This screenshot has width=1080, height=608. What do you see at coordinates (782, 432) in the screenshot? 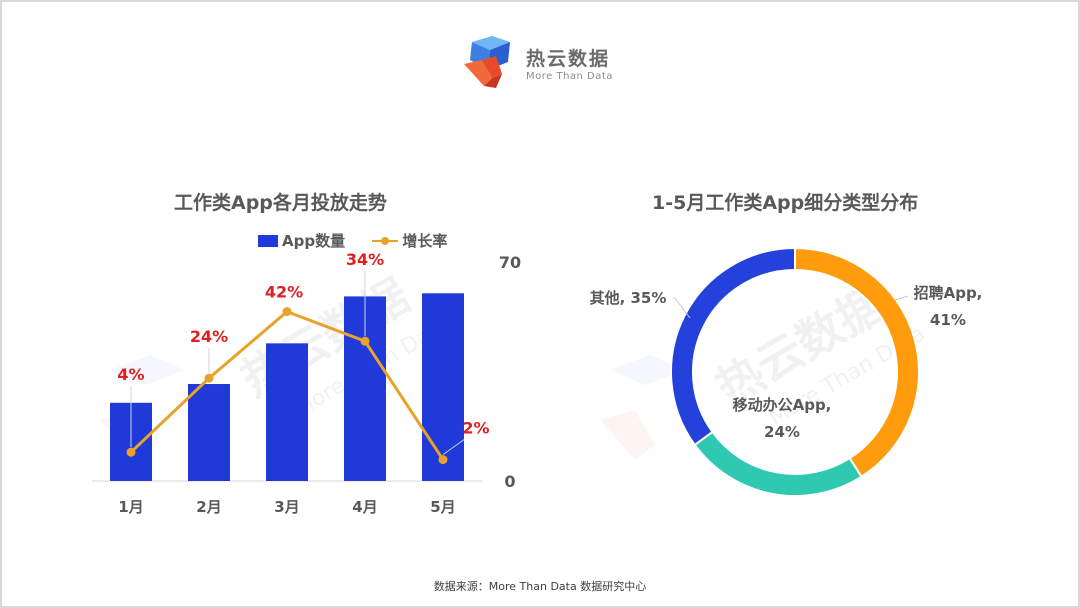
I see `donut-value-office: 24%` at bounding box center [782, 432].